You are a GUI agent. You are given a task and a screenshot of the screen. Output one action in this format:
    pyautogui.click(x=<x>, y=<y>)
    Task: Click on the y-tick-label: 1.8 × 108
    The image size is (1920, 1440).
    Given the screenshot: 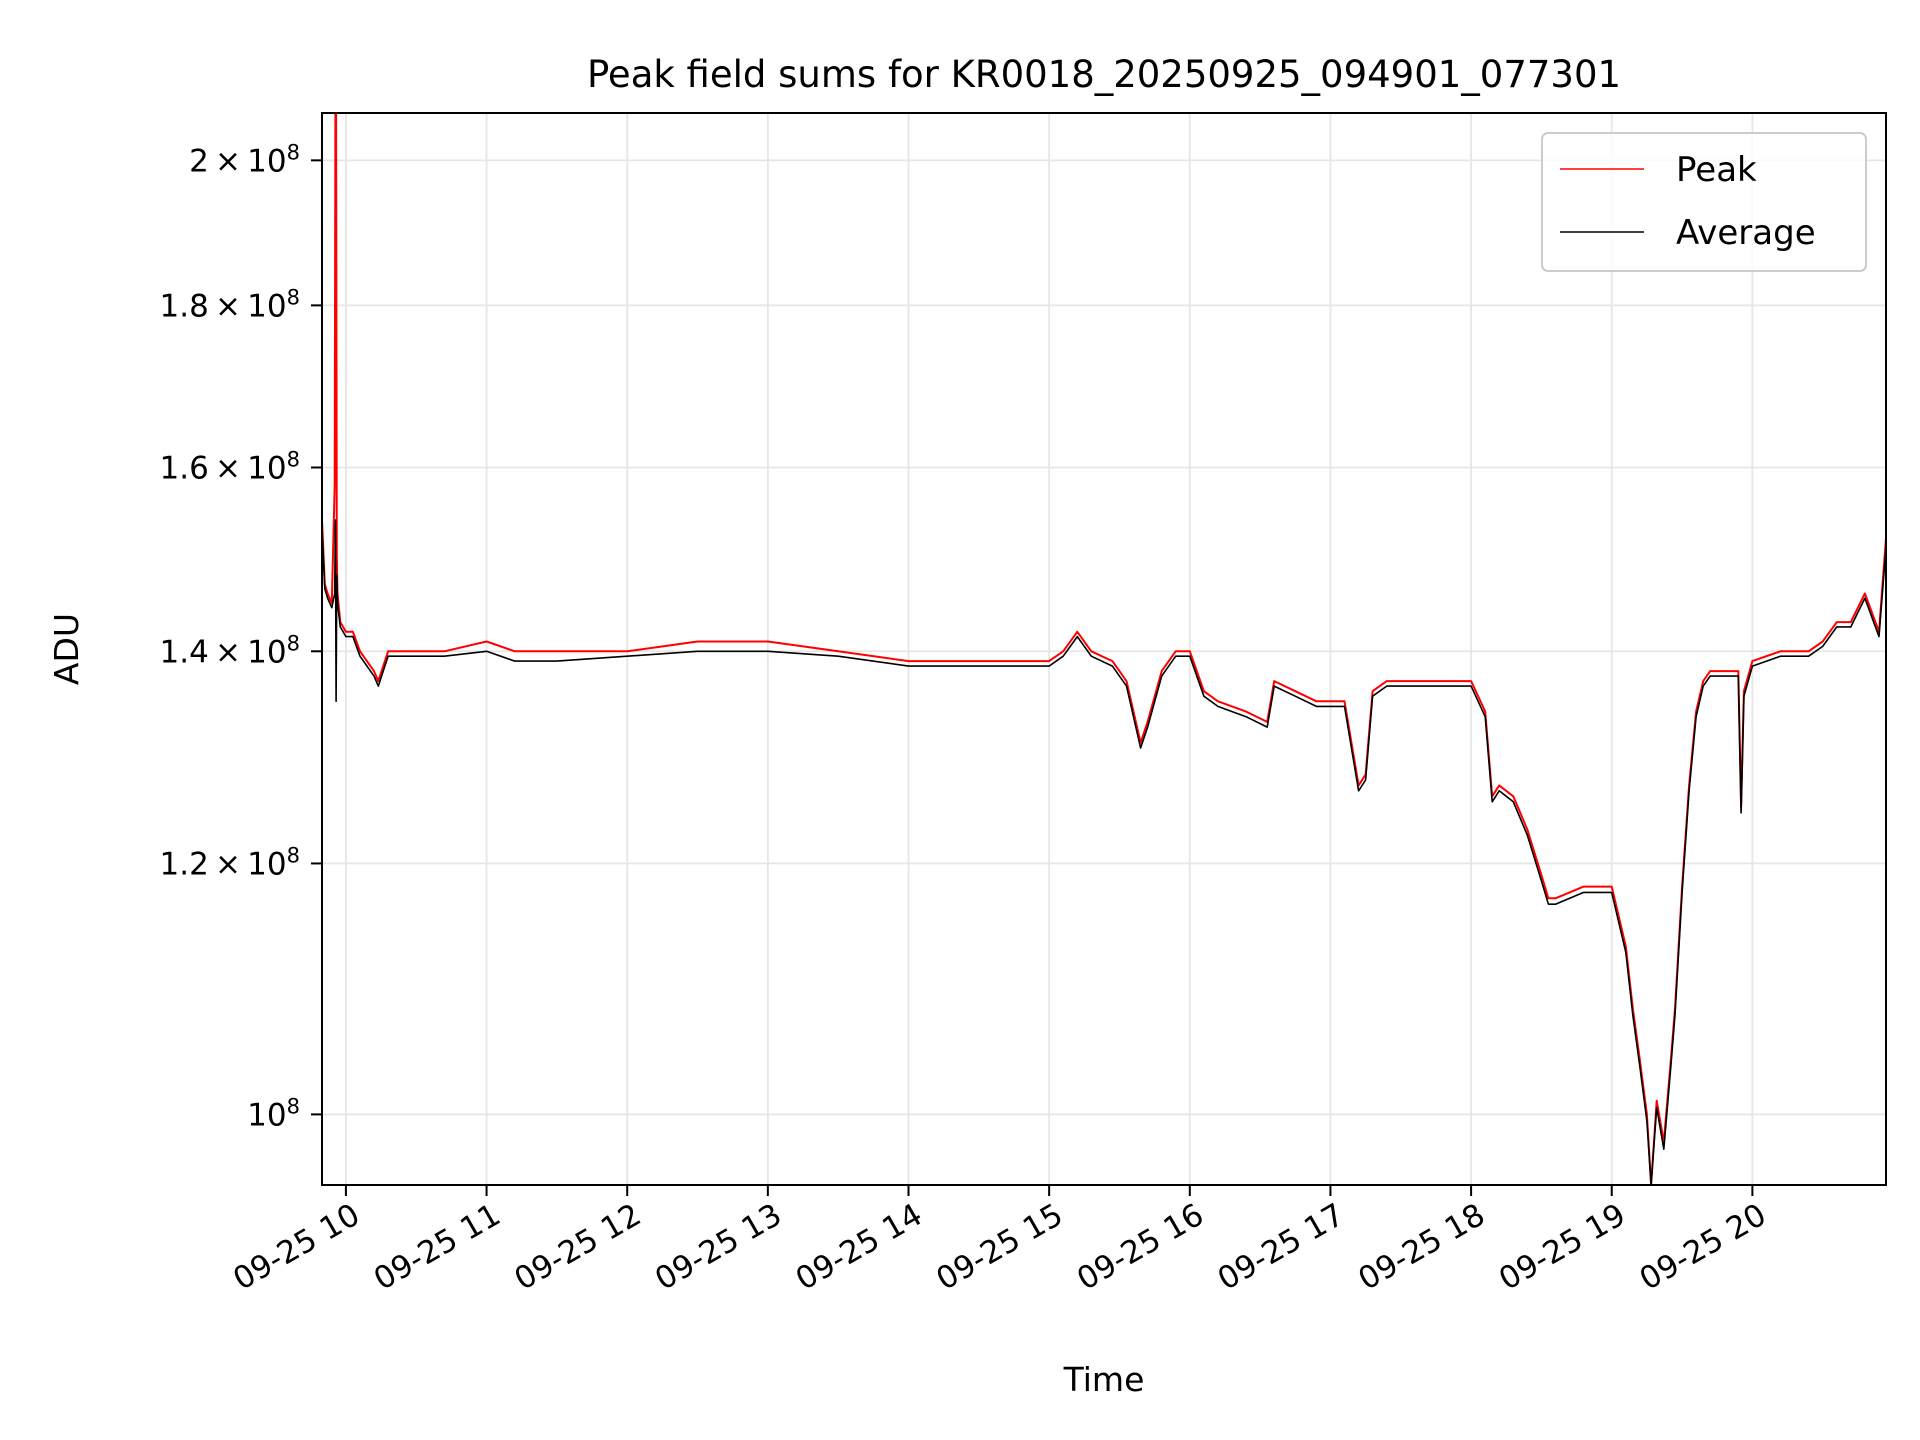 What is the action you would take?
    pyautogui.click(x=230, y=304)
    